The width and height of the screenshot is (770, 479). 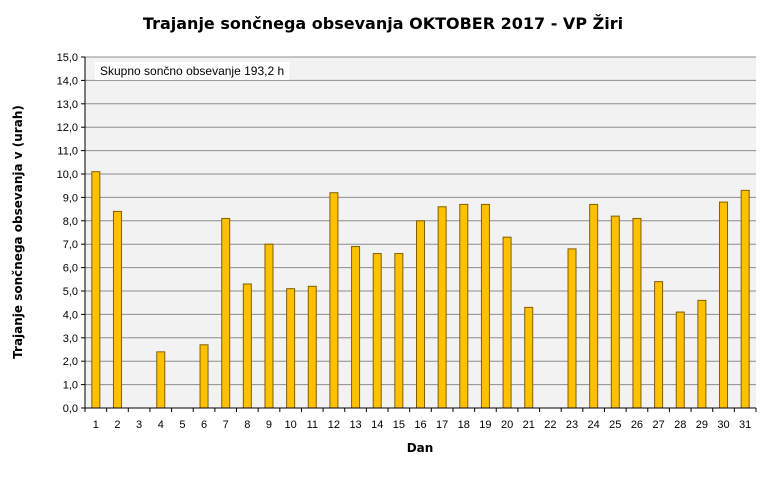 I want to click on y-tick-label: 12,0, so click(x=67, y=128).